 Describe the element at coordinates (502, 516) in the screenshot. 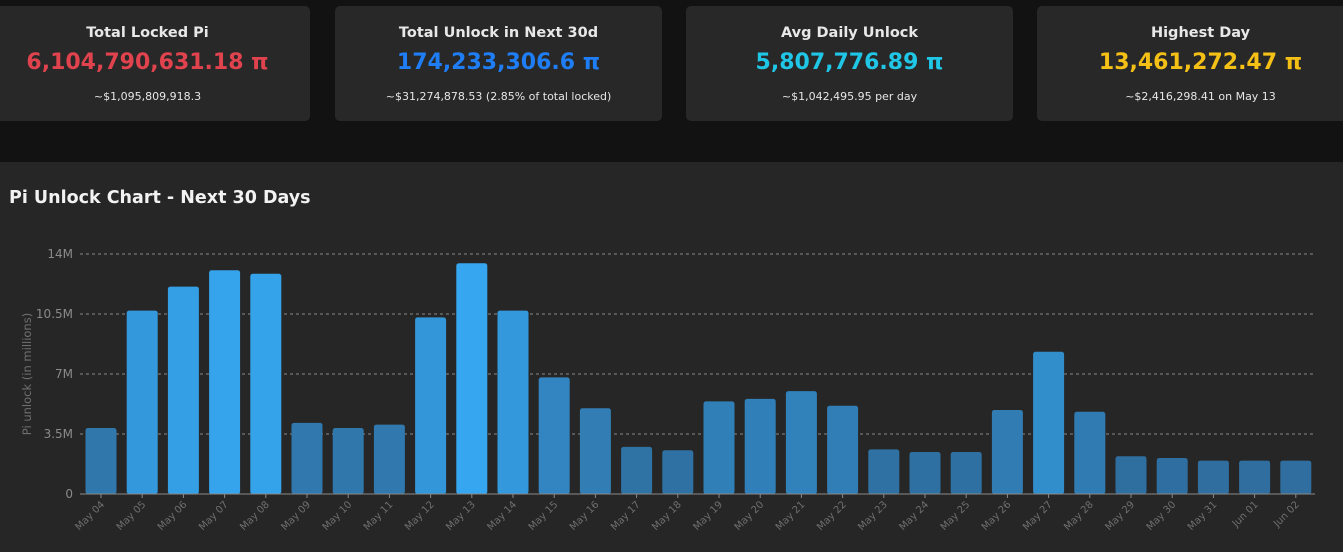

I see `x-tick-label: May 14` at that location.